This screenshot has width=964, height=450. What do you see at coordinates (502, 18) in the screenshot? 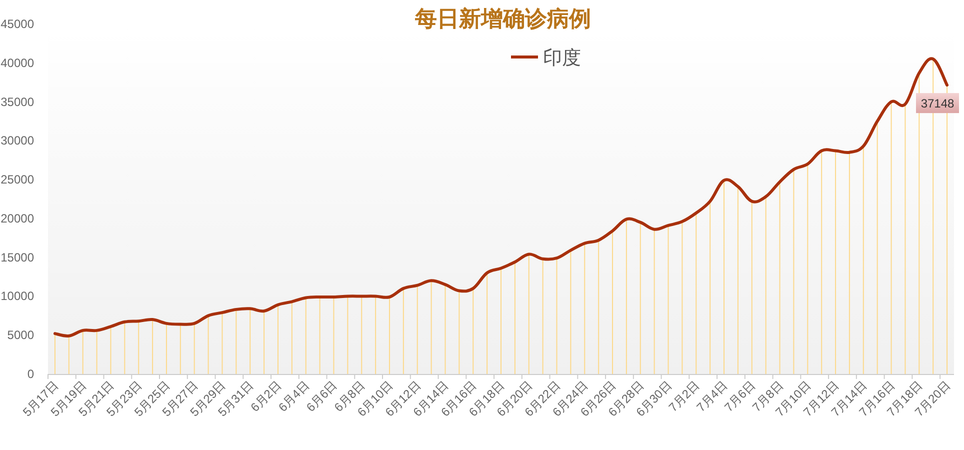
I see `chart-title: 每日新增确诊病例` at bounding box center [502, 18].